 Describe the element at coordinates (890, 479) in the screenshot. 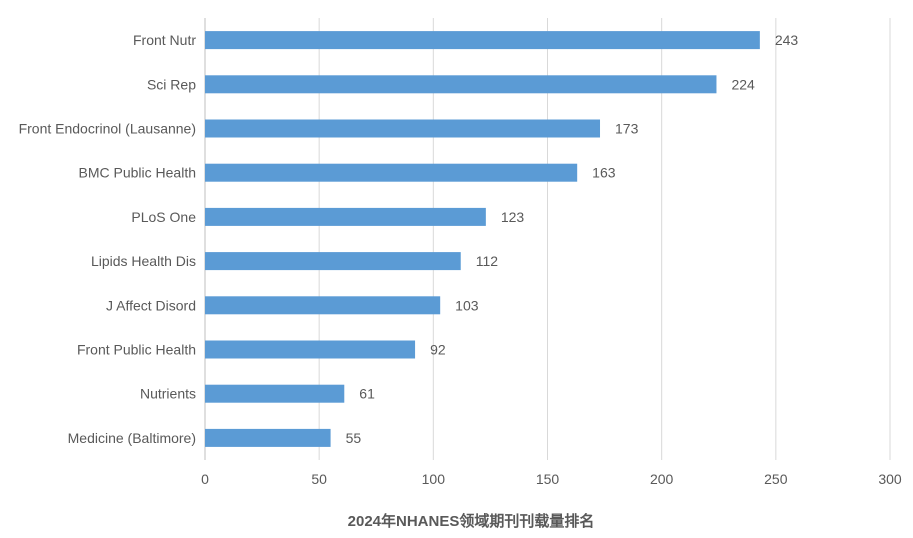

I see `x-tick-label: 300` at that location.